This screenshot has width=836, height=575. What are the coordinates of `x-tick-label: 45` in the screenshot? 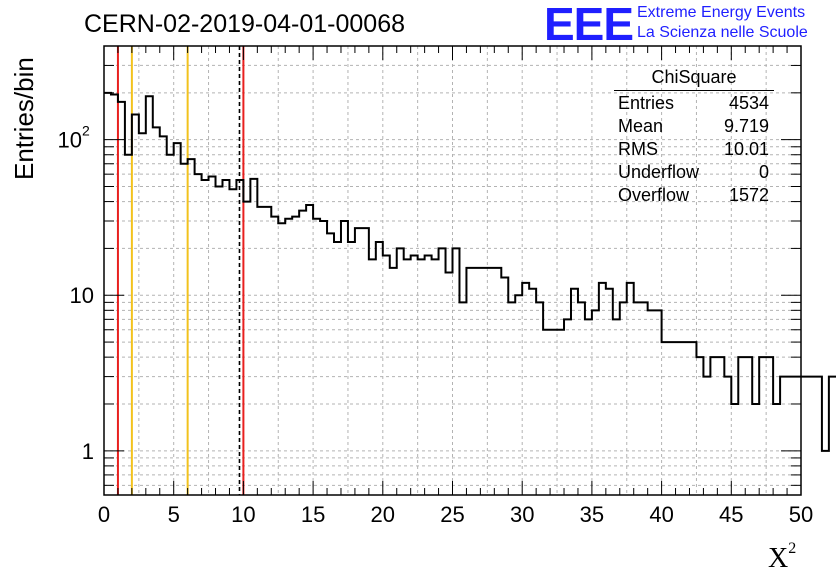 It's located at (731, 514).